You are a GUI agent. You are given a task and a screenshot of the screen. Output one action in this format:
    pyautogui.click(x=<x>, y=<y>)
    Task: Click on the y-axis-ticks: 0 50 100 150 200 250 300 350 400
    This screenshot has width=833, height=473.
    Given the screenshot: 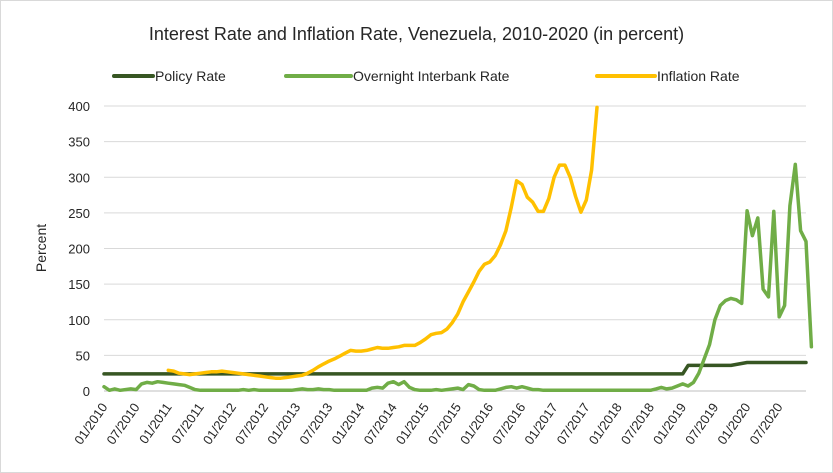 What is the action you would take?
    pyautogui.click(x=79, y=249)
    